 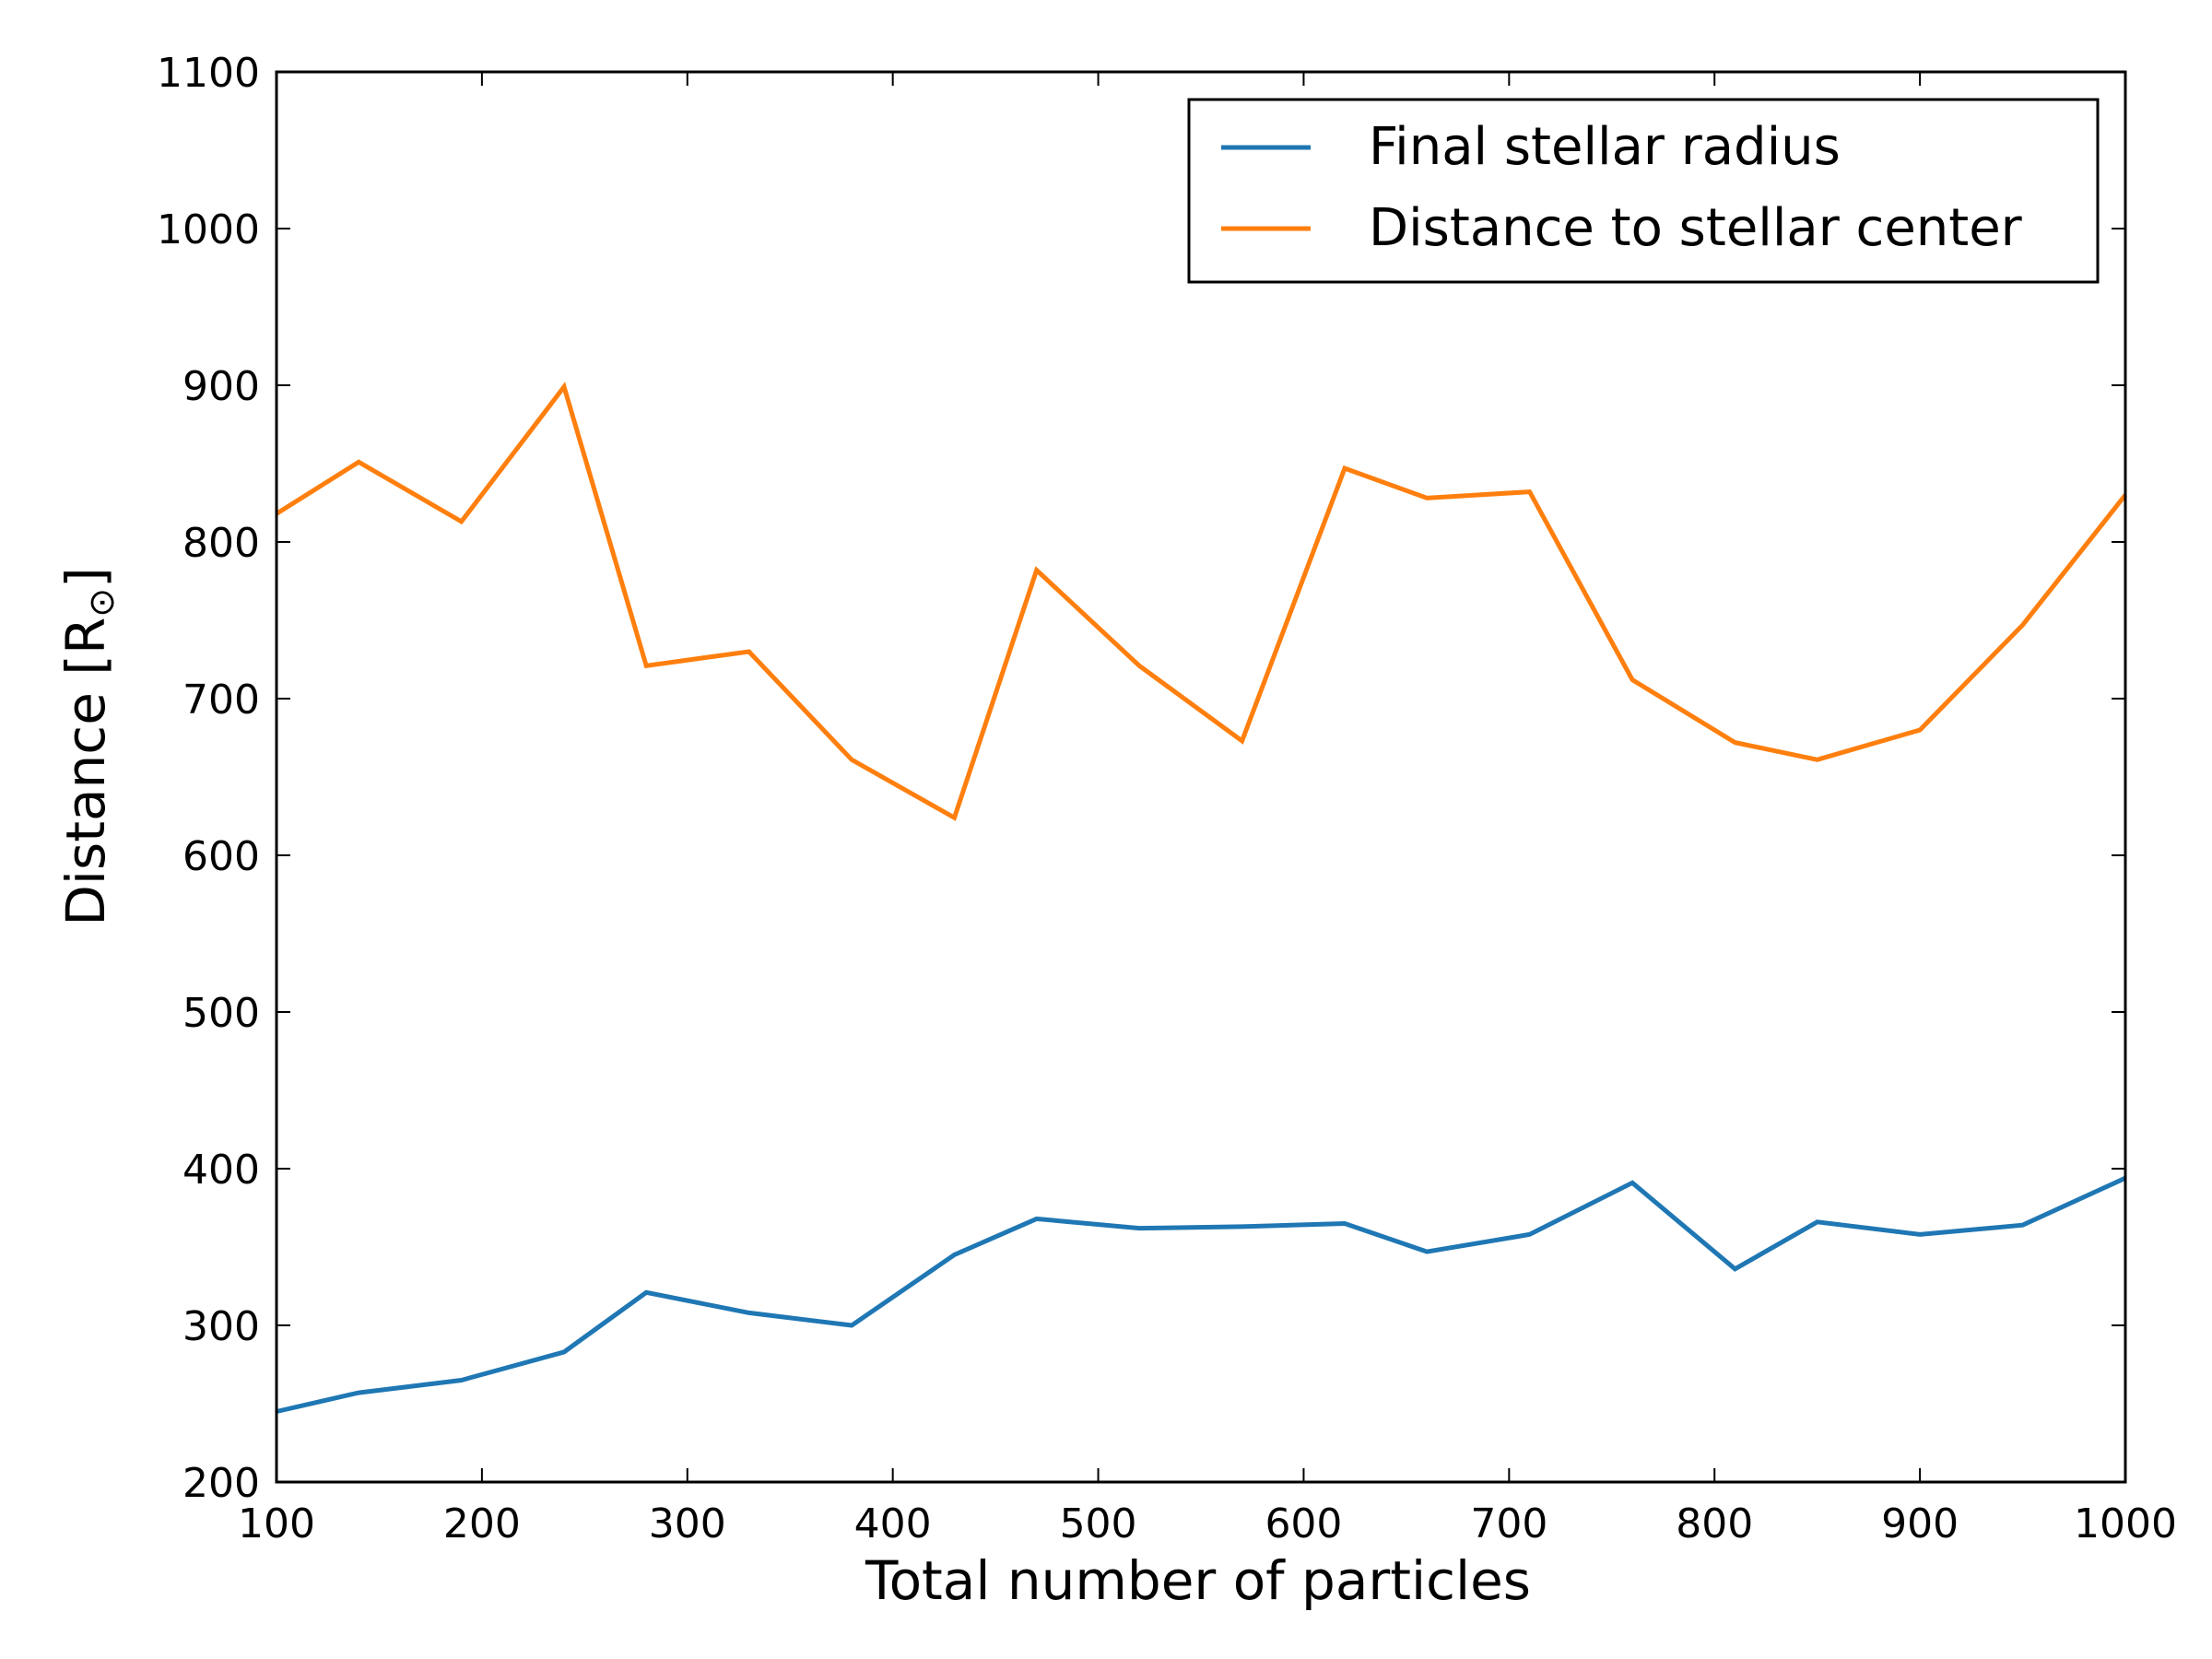 I want to click on x-tick-label: 400, so click(x=893, y=1523).